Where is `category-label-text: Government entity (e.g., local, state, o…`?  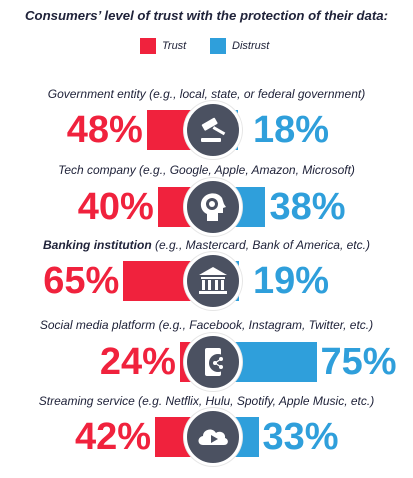
category-label-text: Government entity (e.g., local, state, o… is located at coordinates (206, 94).